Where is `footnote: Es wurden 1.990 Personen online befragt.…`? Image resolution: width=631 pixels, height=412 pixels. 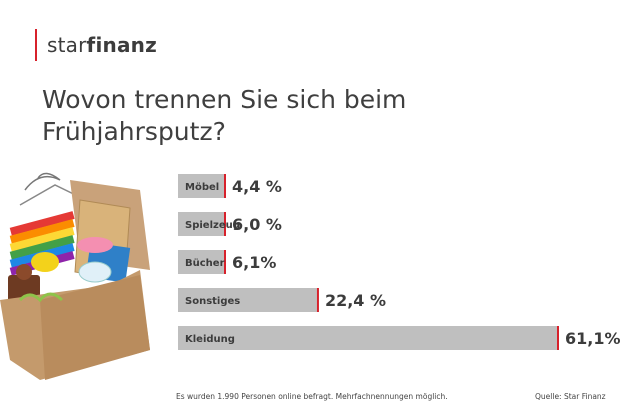
footnote: Es wurden 1.990 Personen online befragt.… is located at coordinates (312, 396).